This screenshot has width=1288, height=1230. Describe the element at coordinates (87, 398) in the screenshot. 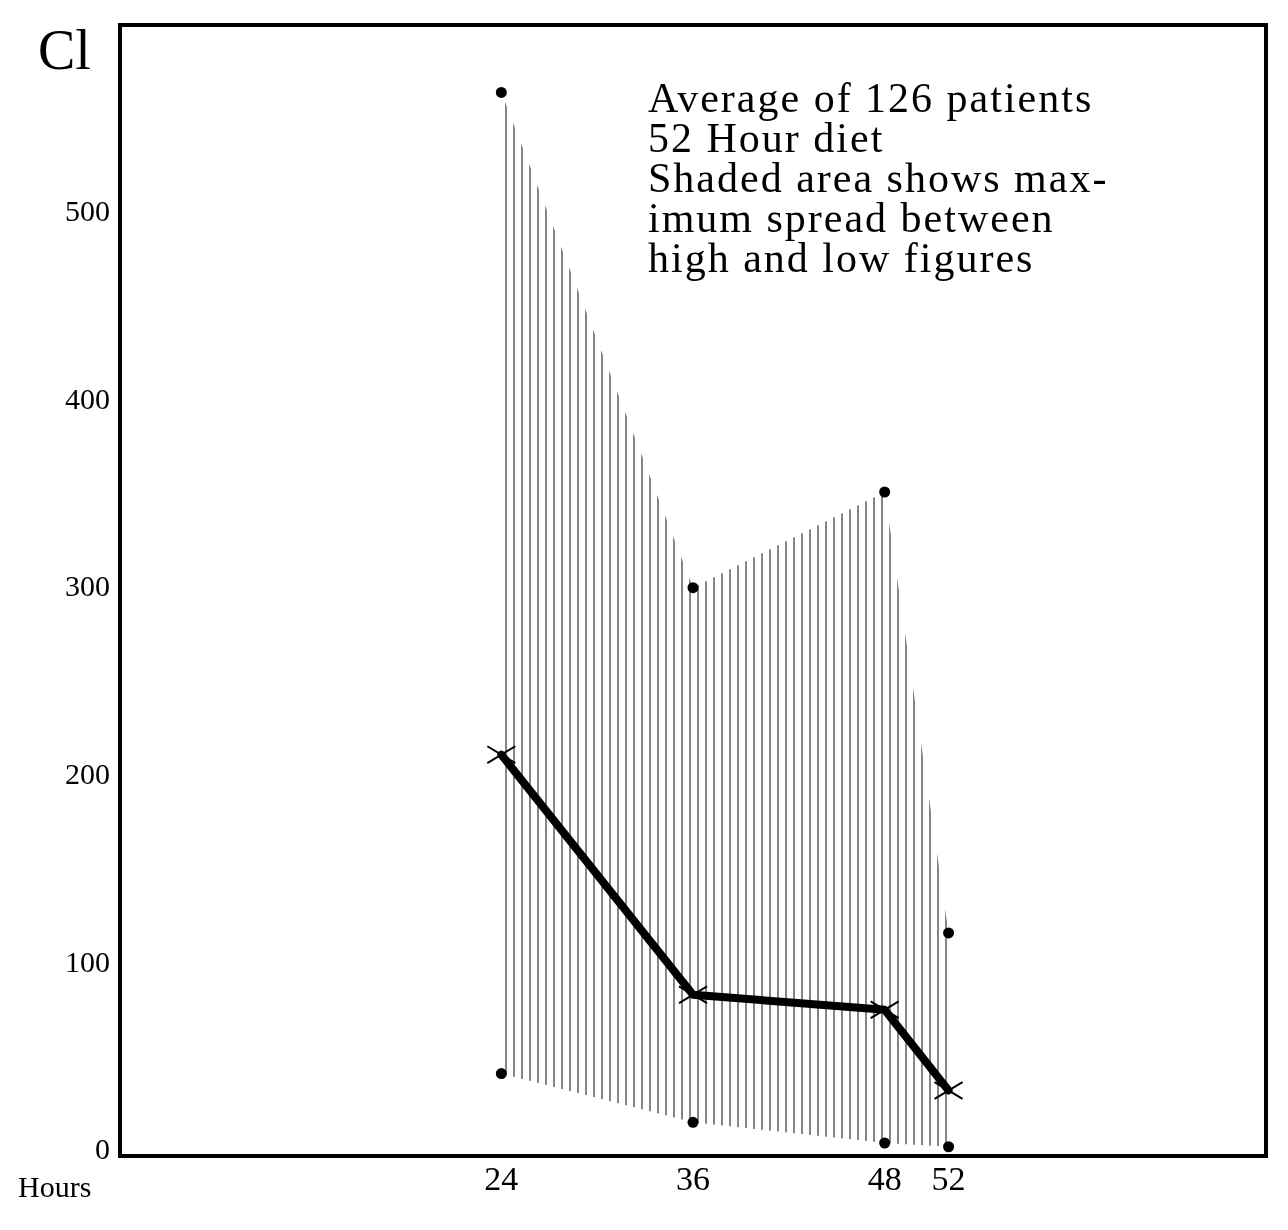

I see `y-tick-label: 400` at that location.